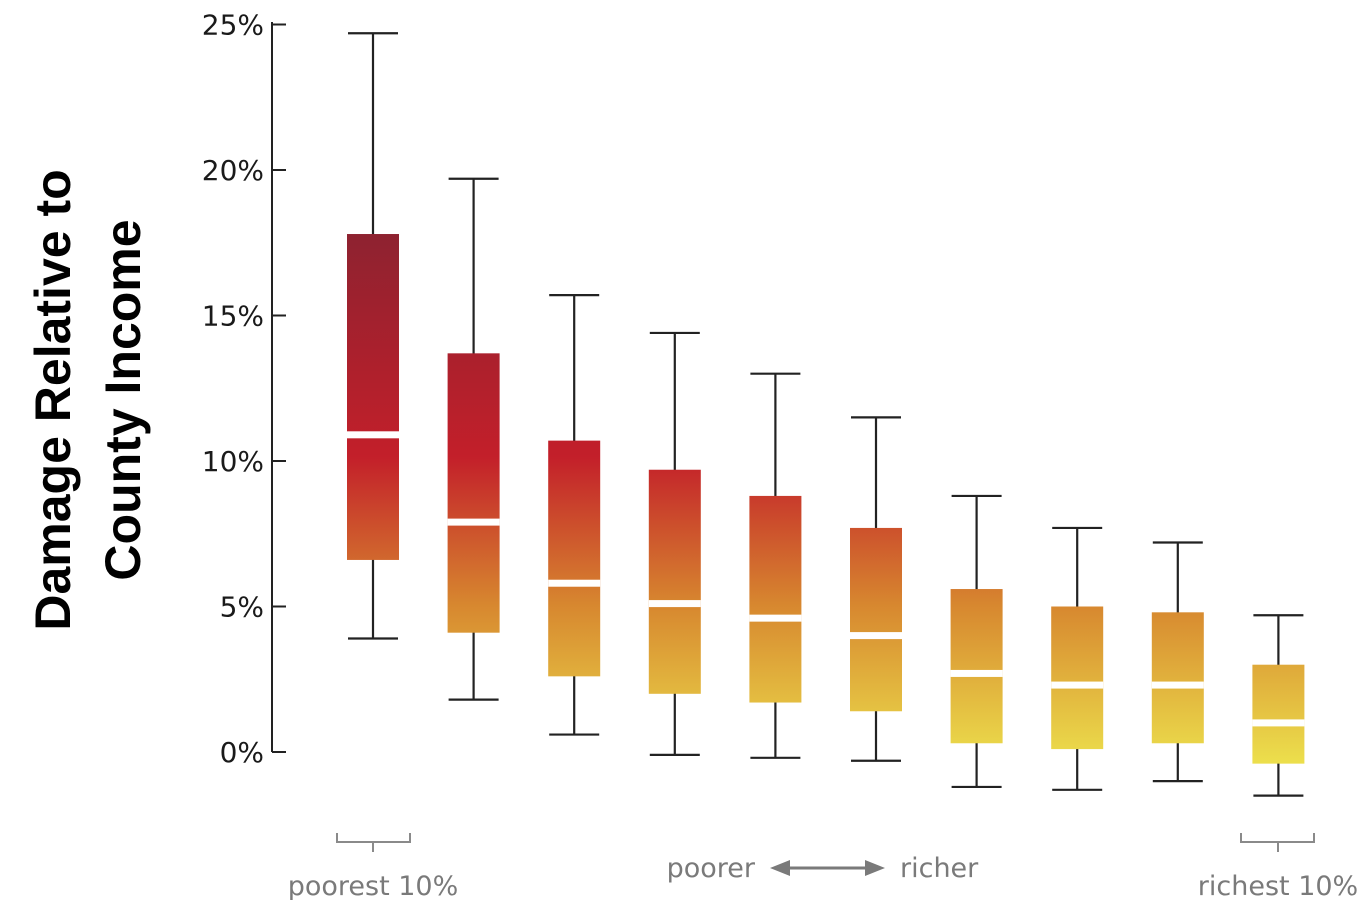 The width and height of the screenshot is (1363, 900). Describe the element at coordinates (373, 842) in the screenshot. I see `poorest-bracket` at that location.